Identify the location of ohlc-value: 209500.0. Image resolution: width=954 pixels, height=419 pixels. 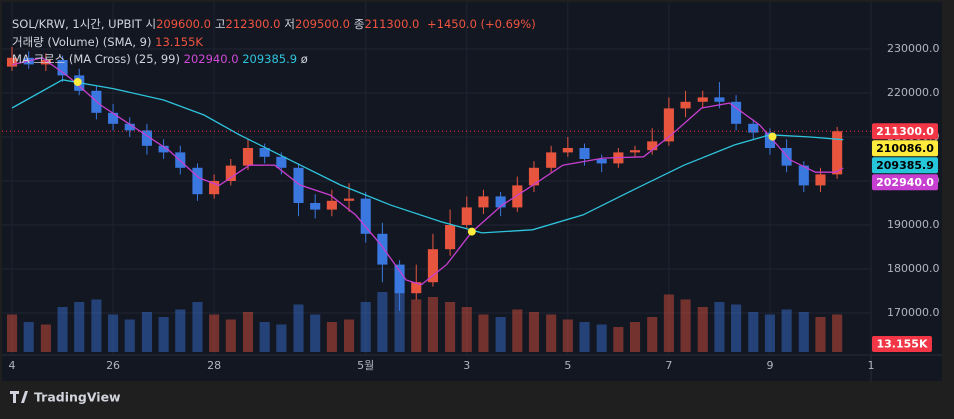
(322, 24).